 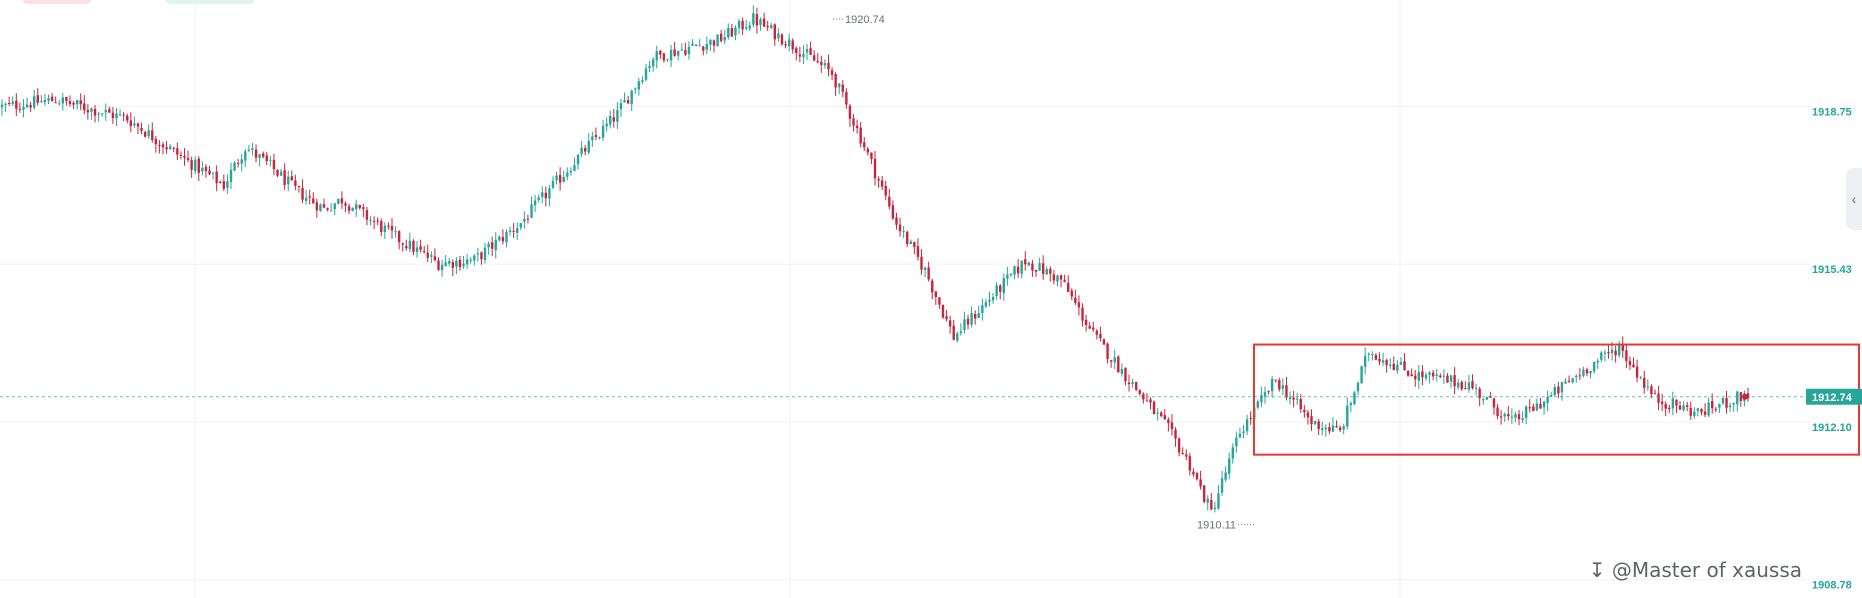 What do you see at coordinates (1695, 570) in the screenshot?
I see `watermark-text: ↧ @Master of xaussa` at bounding box center [1695, 570].